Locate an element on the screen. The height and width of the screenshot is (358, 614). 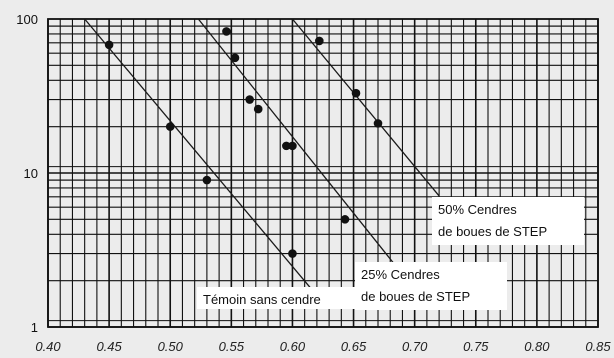
series-label-2: 25% Cendres de boues de STEP is located at coordinates (431, 286).